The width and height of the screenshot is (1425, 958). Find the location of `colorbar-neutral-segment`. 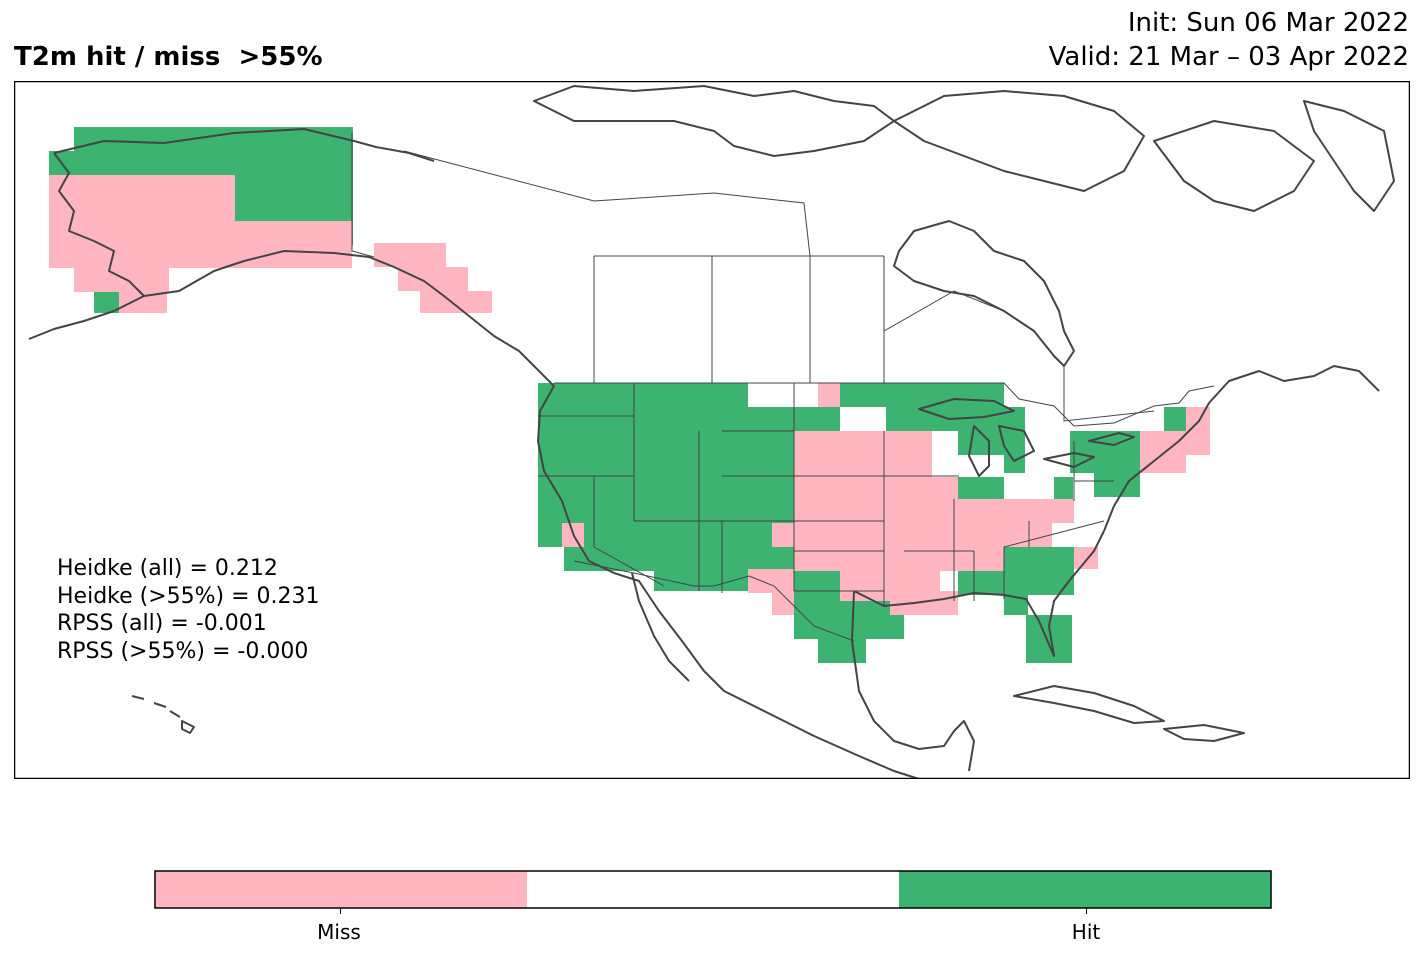

colorbar-neutral-segment is located at coordinates (713, 889).